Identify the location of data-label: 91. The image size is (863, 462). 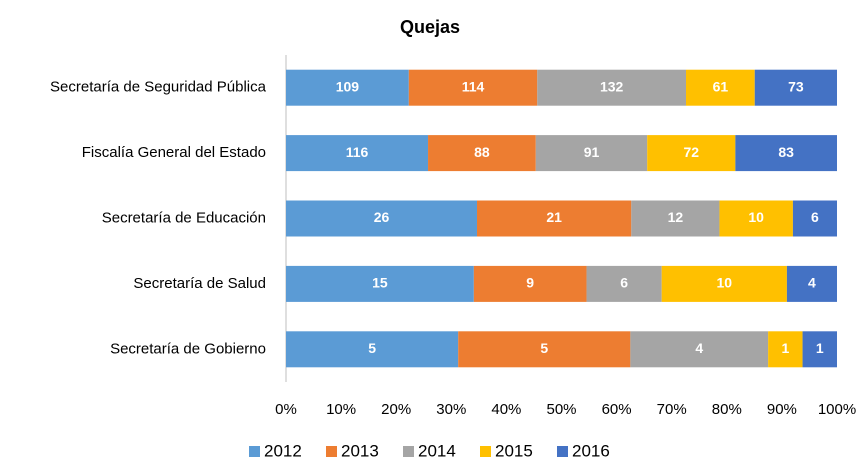
(592, 152).